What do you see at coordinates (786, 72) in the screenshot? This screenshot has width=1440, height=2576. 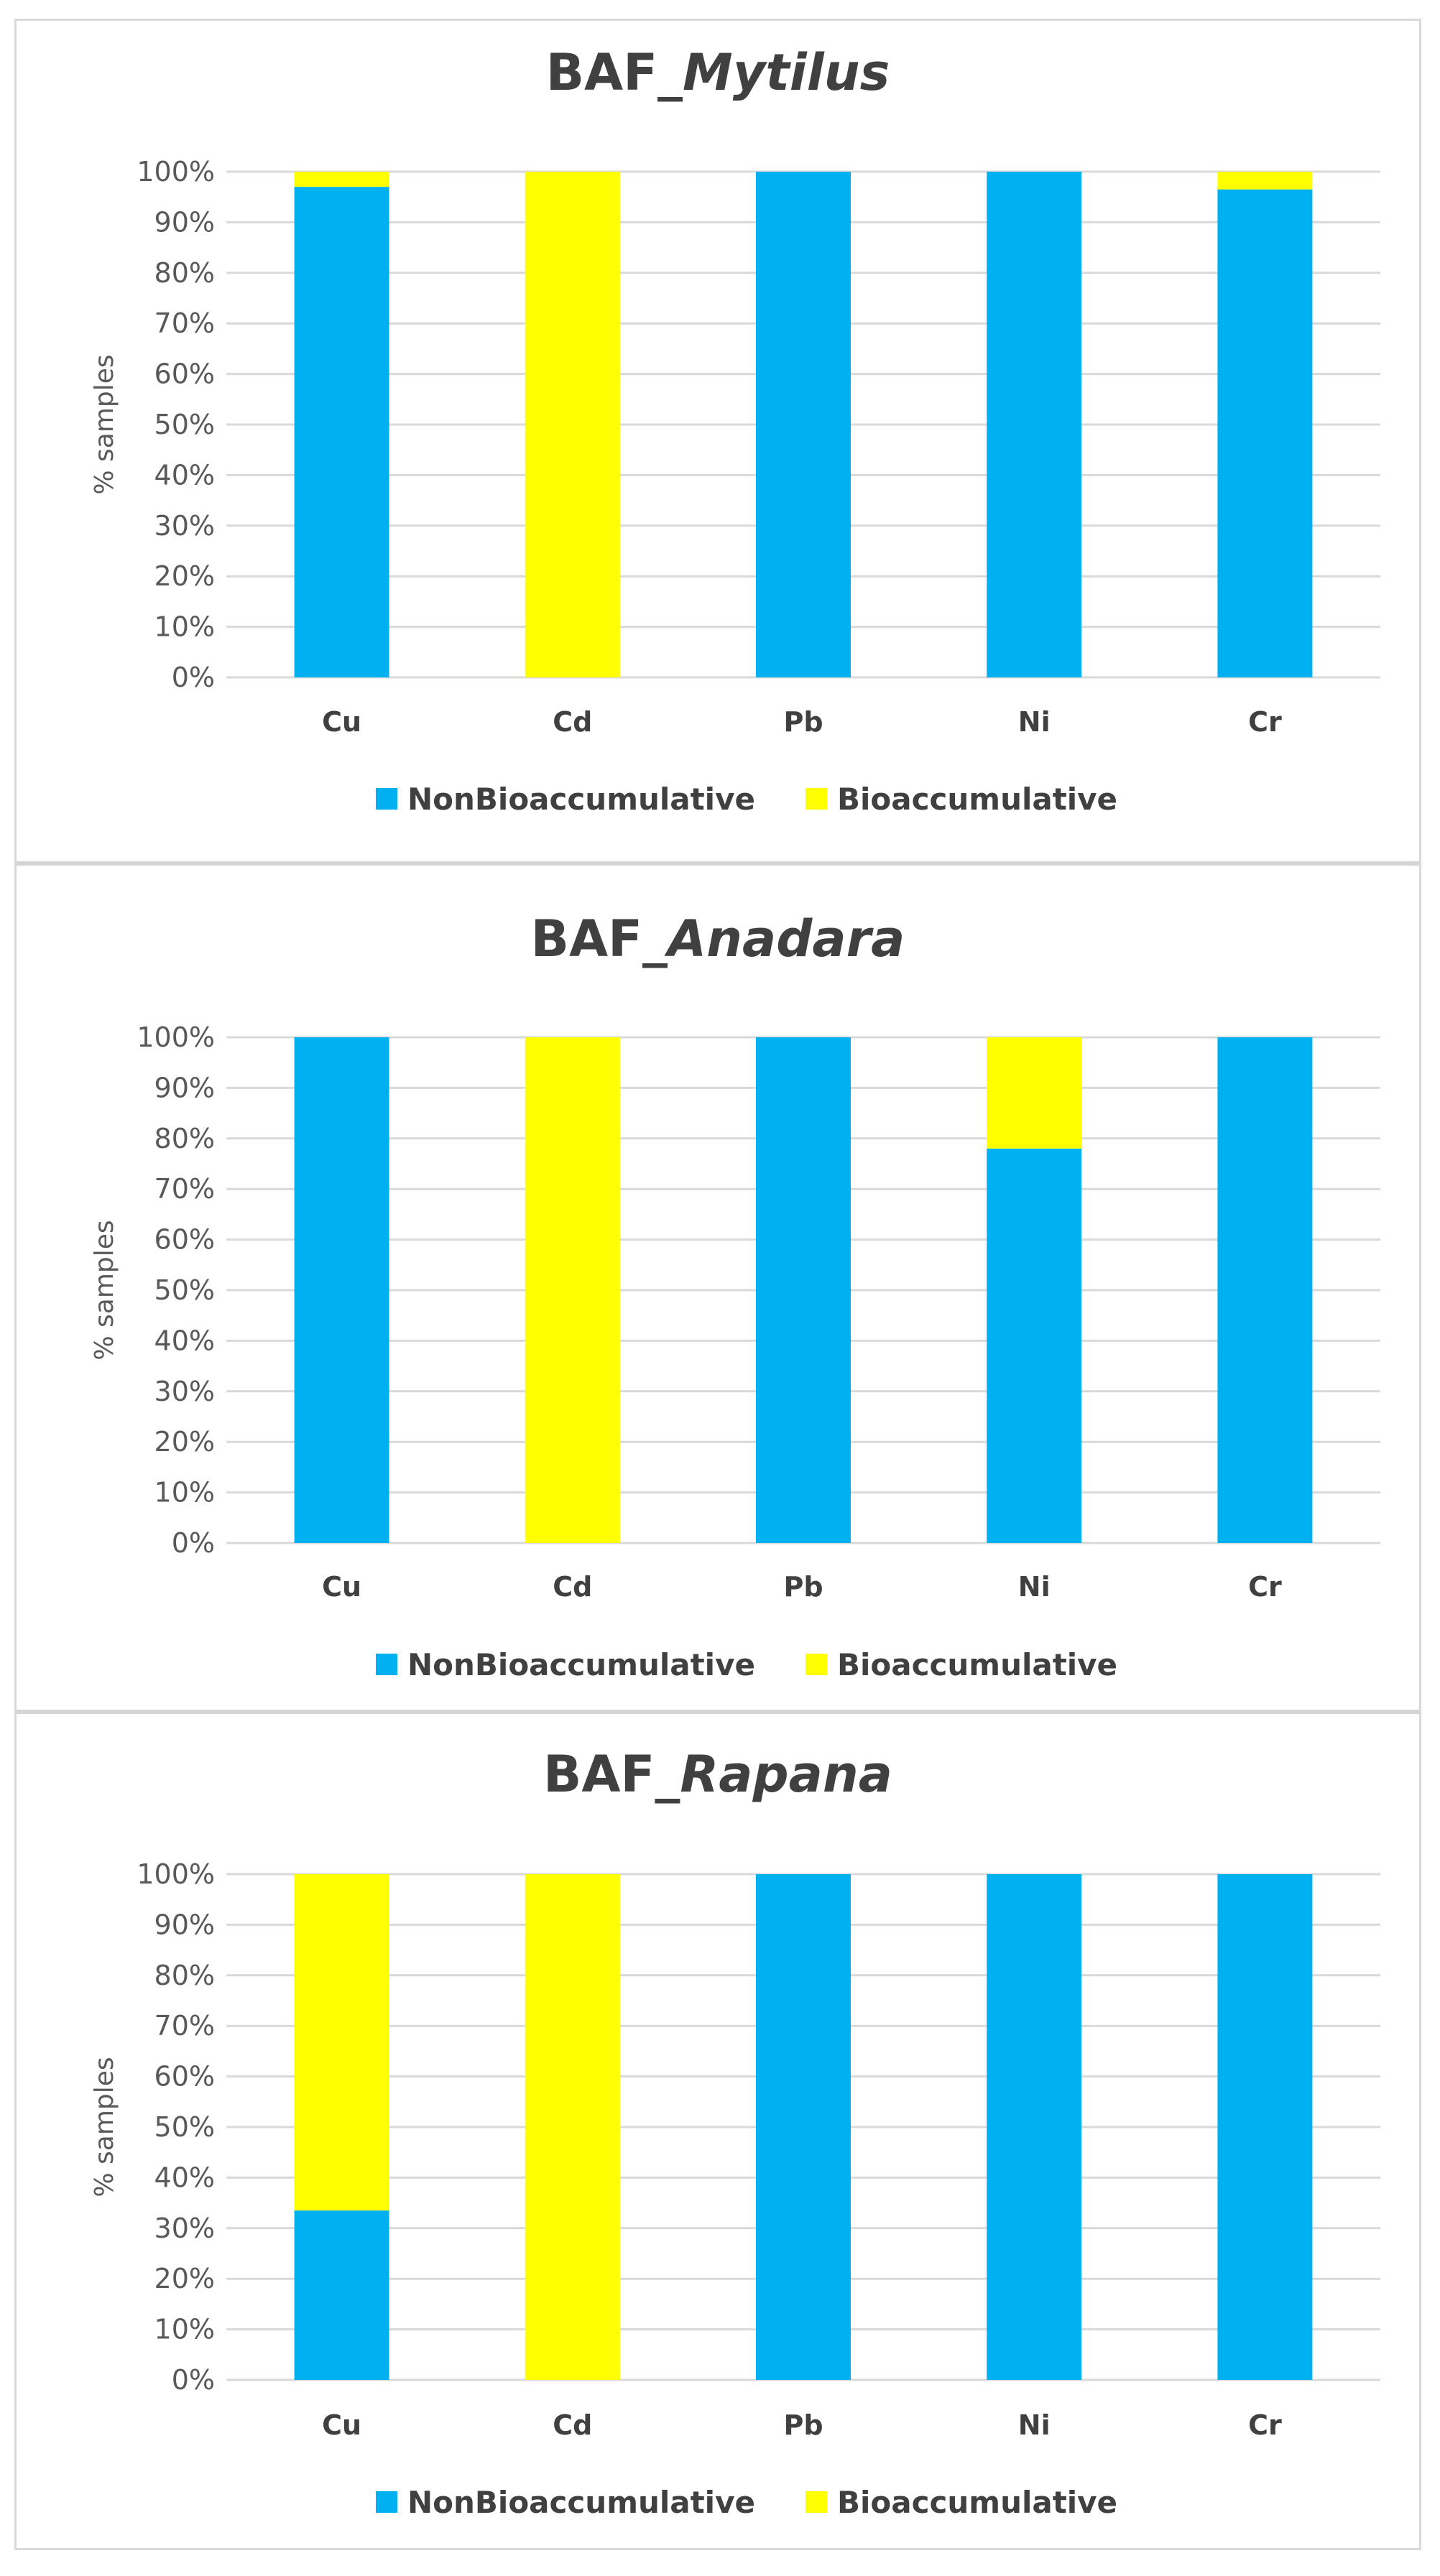 I see `chart-title-species: Mytilus` at bounding box center [786, 72].